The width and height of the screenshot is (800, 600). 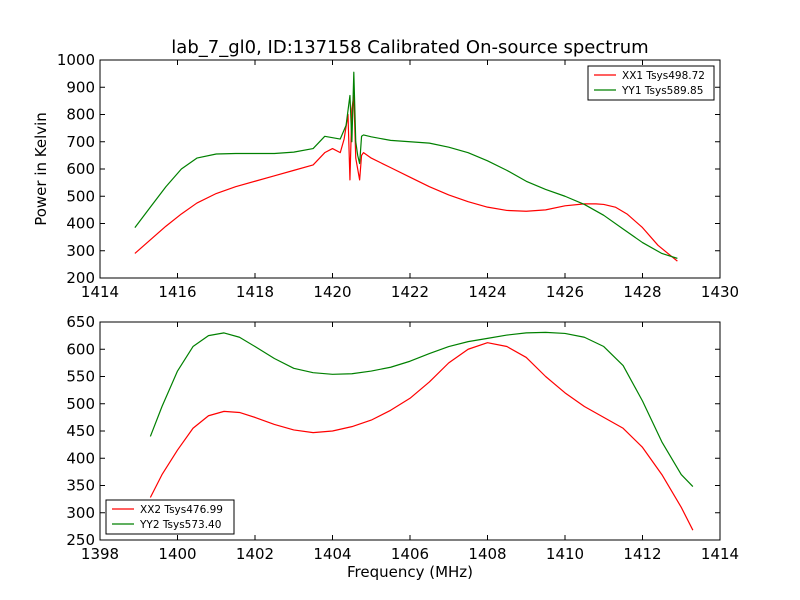 I want to click on x-tick-label: 1416, so click(x=177, y=292).